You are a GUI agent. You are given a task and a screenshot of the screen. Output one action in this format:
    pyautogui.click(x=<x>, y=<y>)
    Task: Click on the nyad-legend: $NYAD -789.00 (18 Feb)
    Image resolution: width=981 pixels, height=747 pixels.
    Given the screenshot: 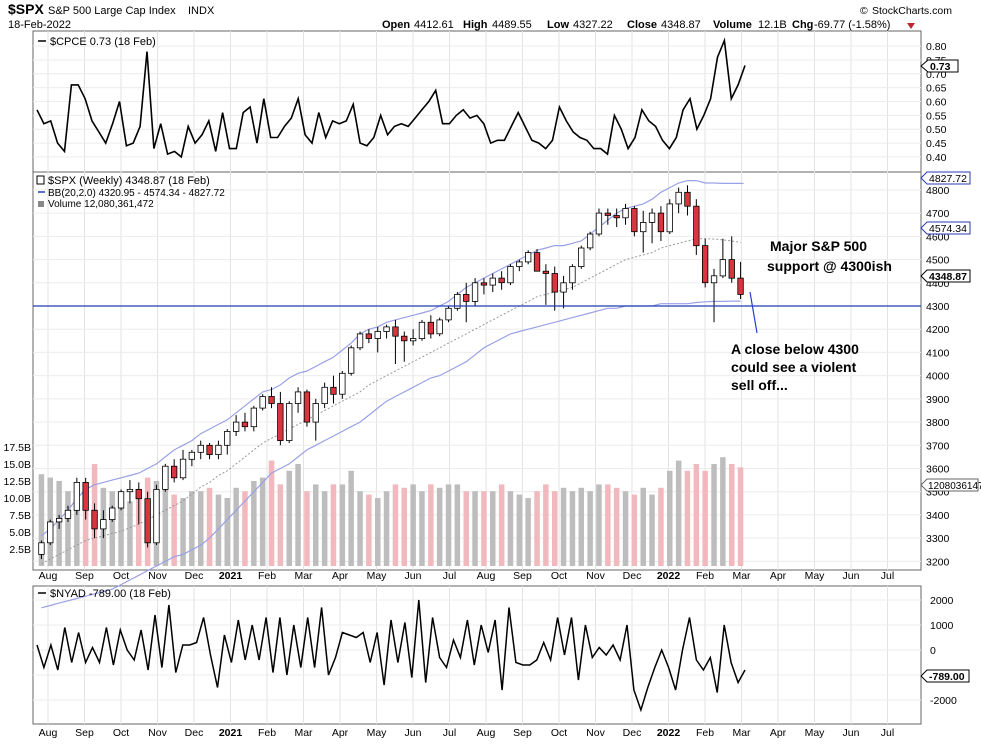 What is the action you would take?
    pyautogui.click(x=104, y=594)
    